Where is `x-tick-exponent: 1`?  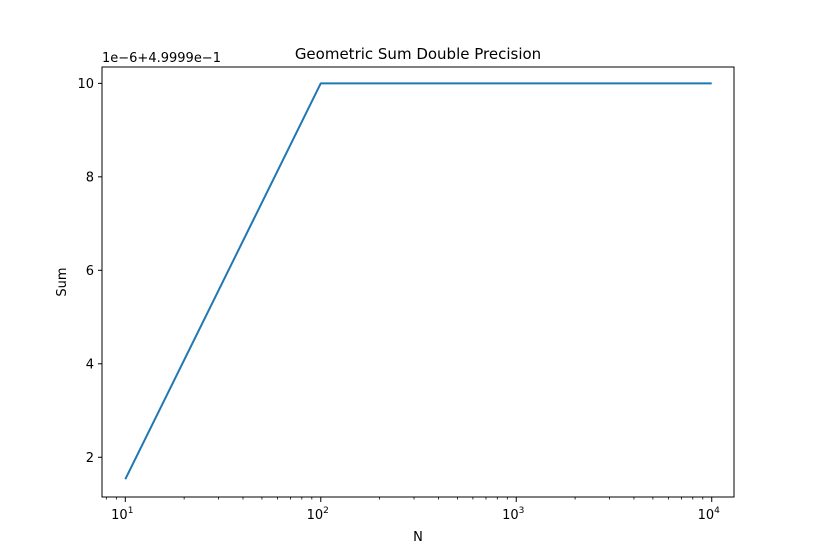
x-tick-exponent: 1 is located at coordinates (131, 511).